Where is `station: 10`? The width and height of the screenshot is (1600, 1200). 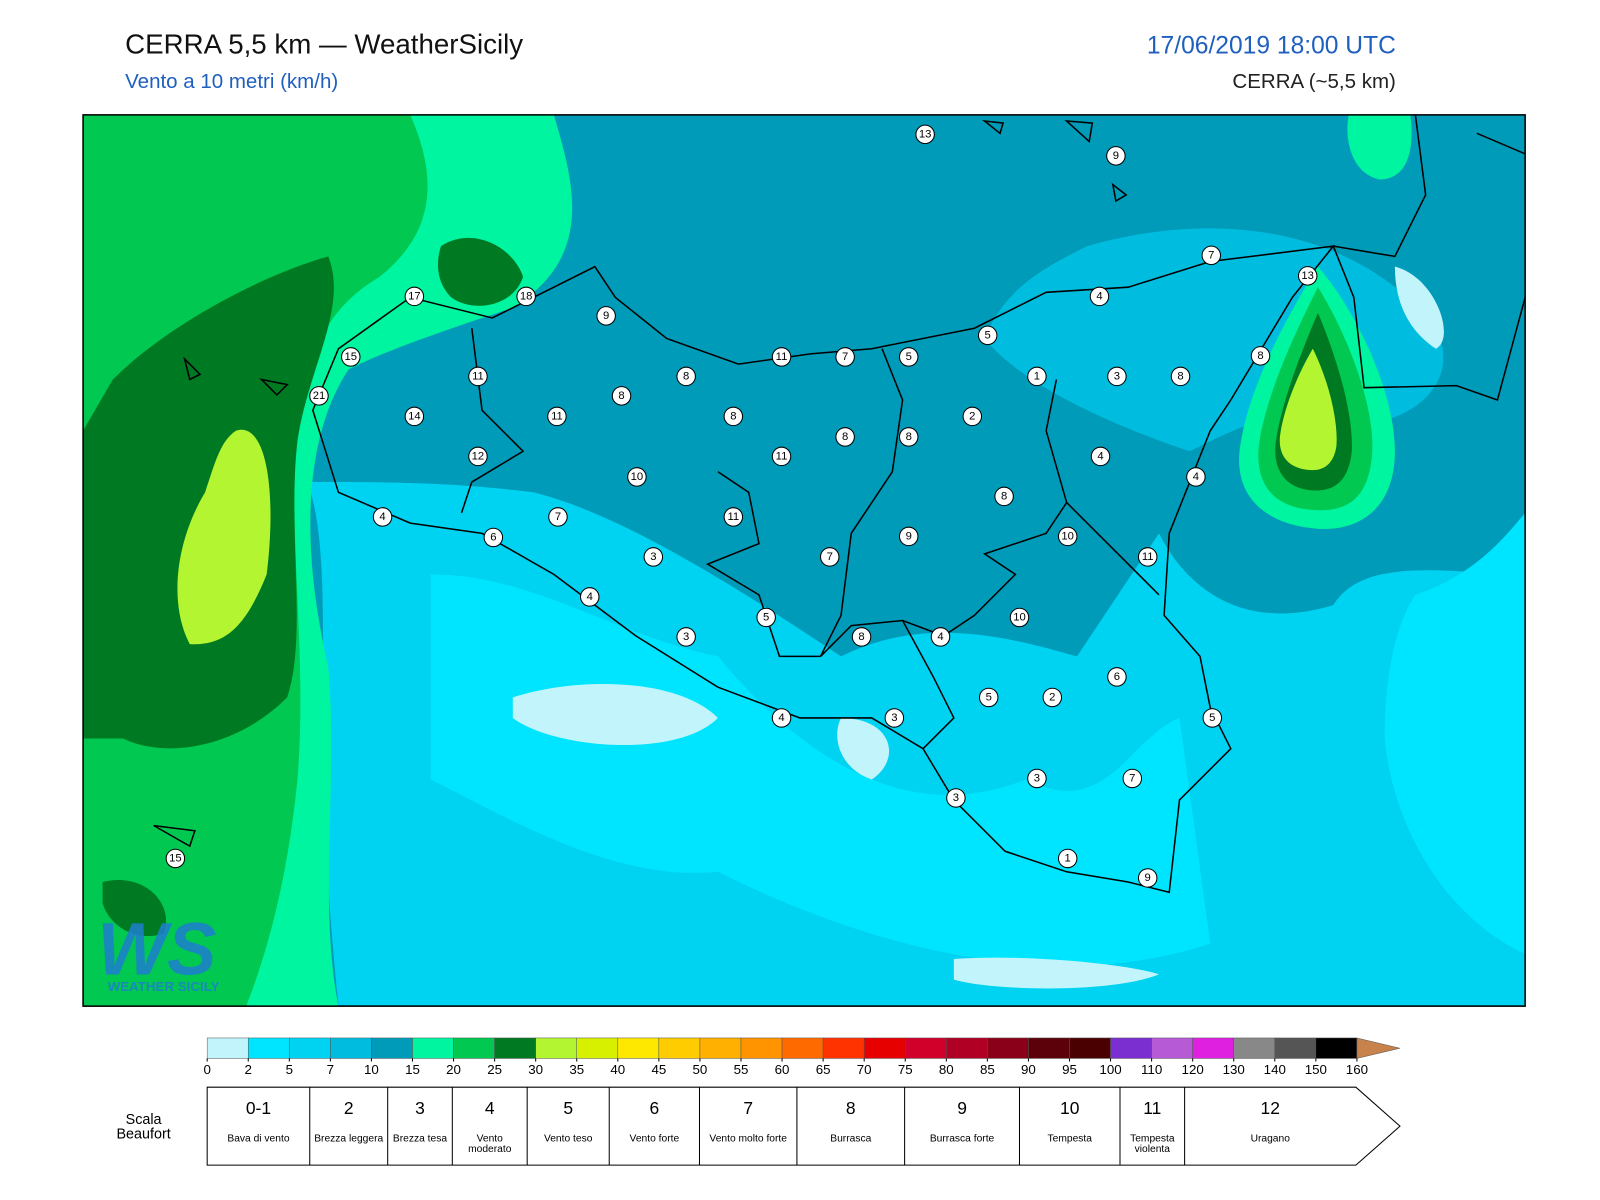
station: 10 is located at coordinates (637, 477).